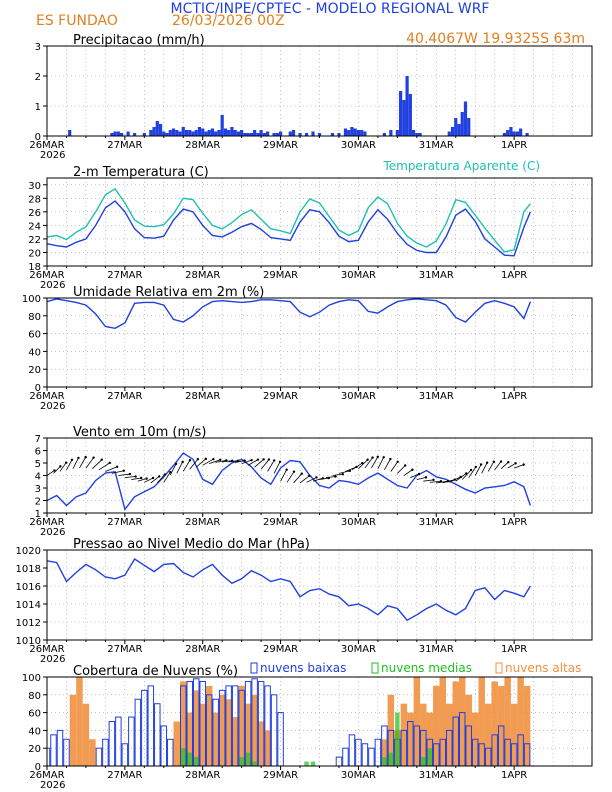  What do you see at coordinates (436, 396) in the screenshot?
I see `x-tick-label: 31MAR` at bounding box center [436, 396].